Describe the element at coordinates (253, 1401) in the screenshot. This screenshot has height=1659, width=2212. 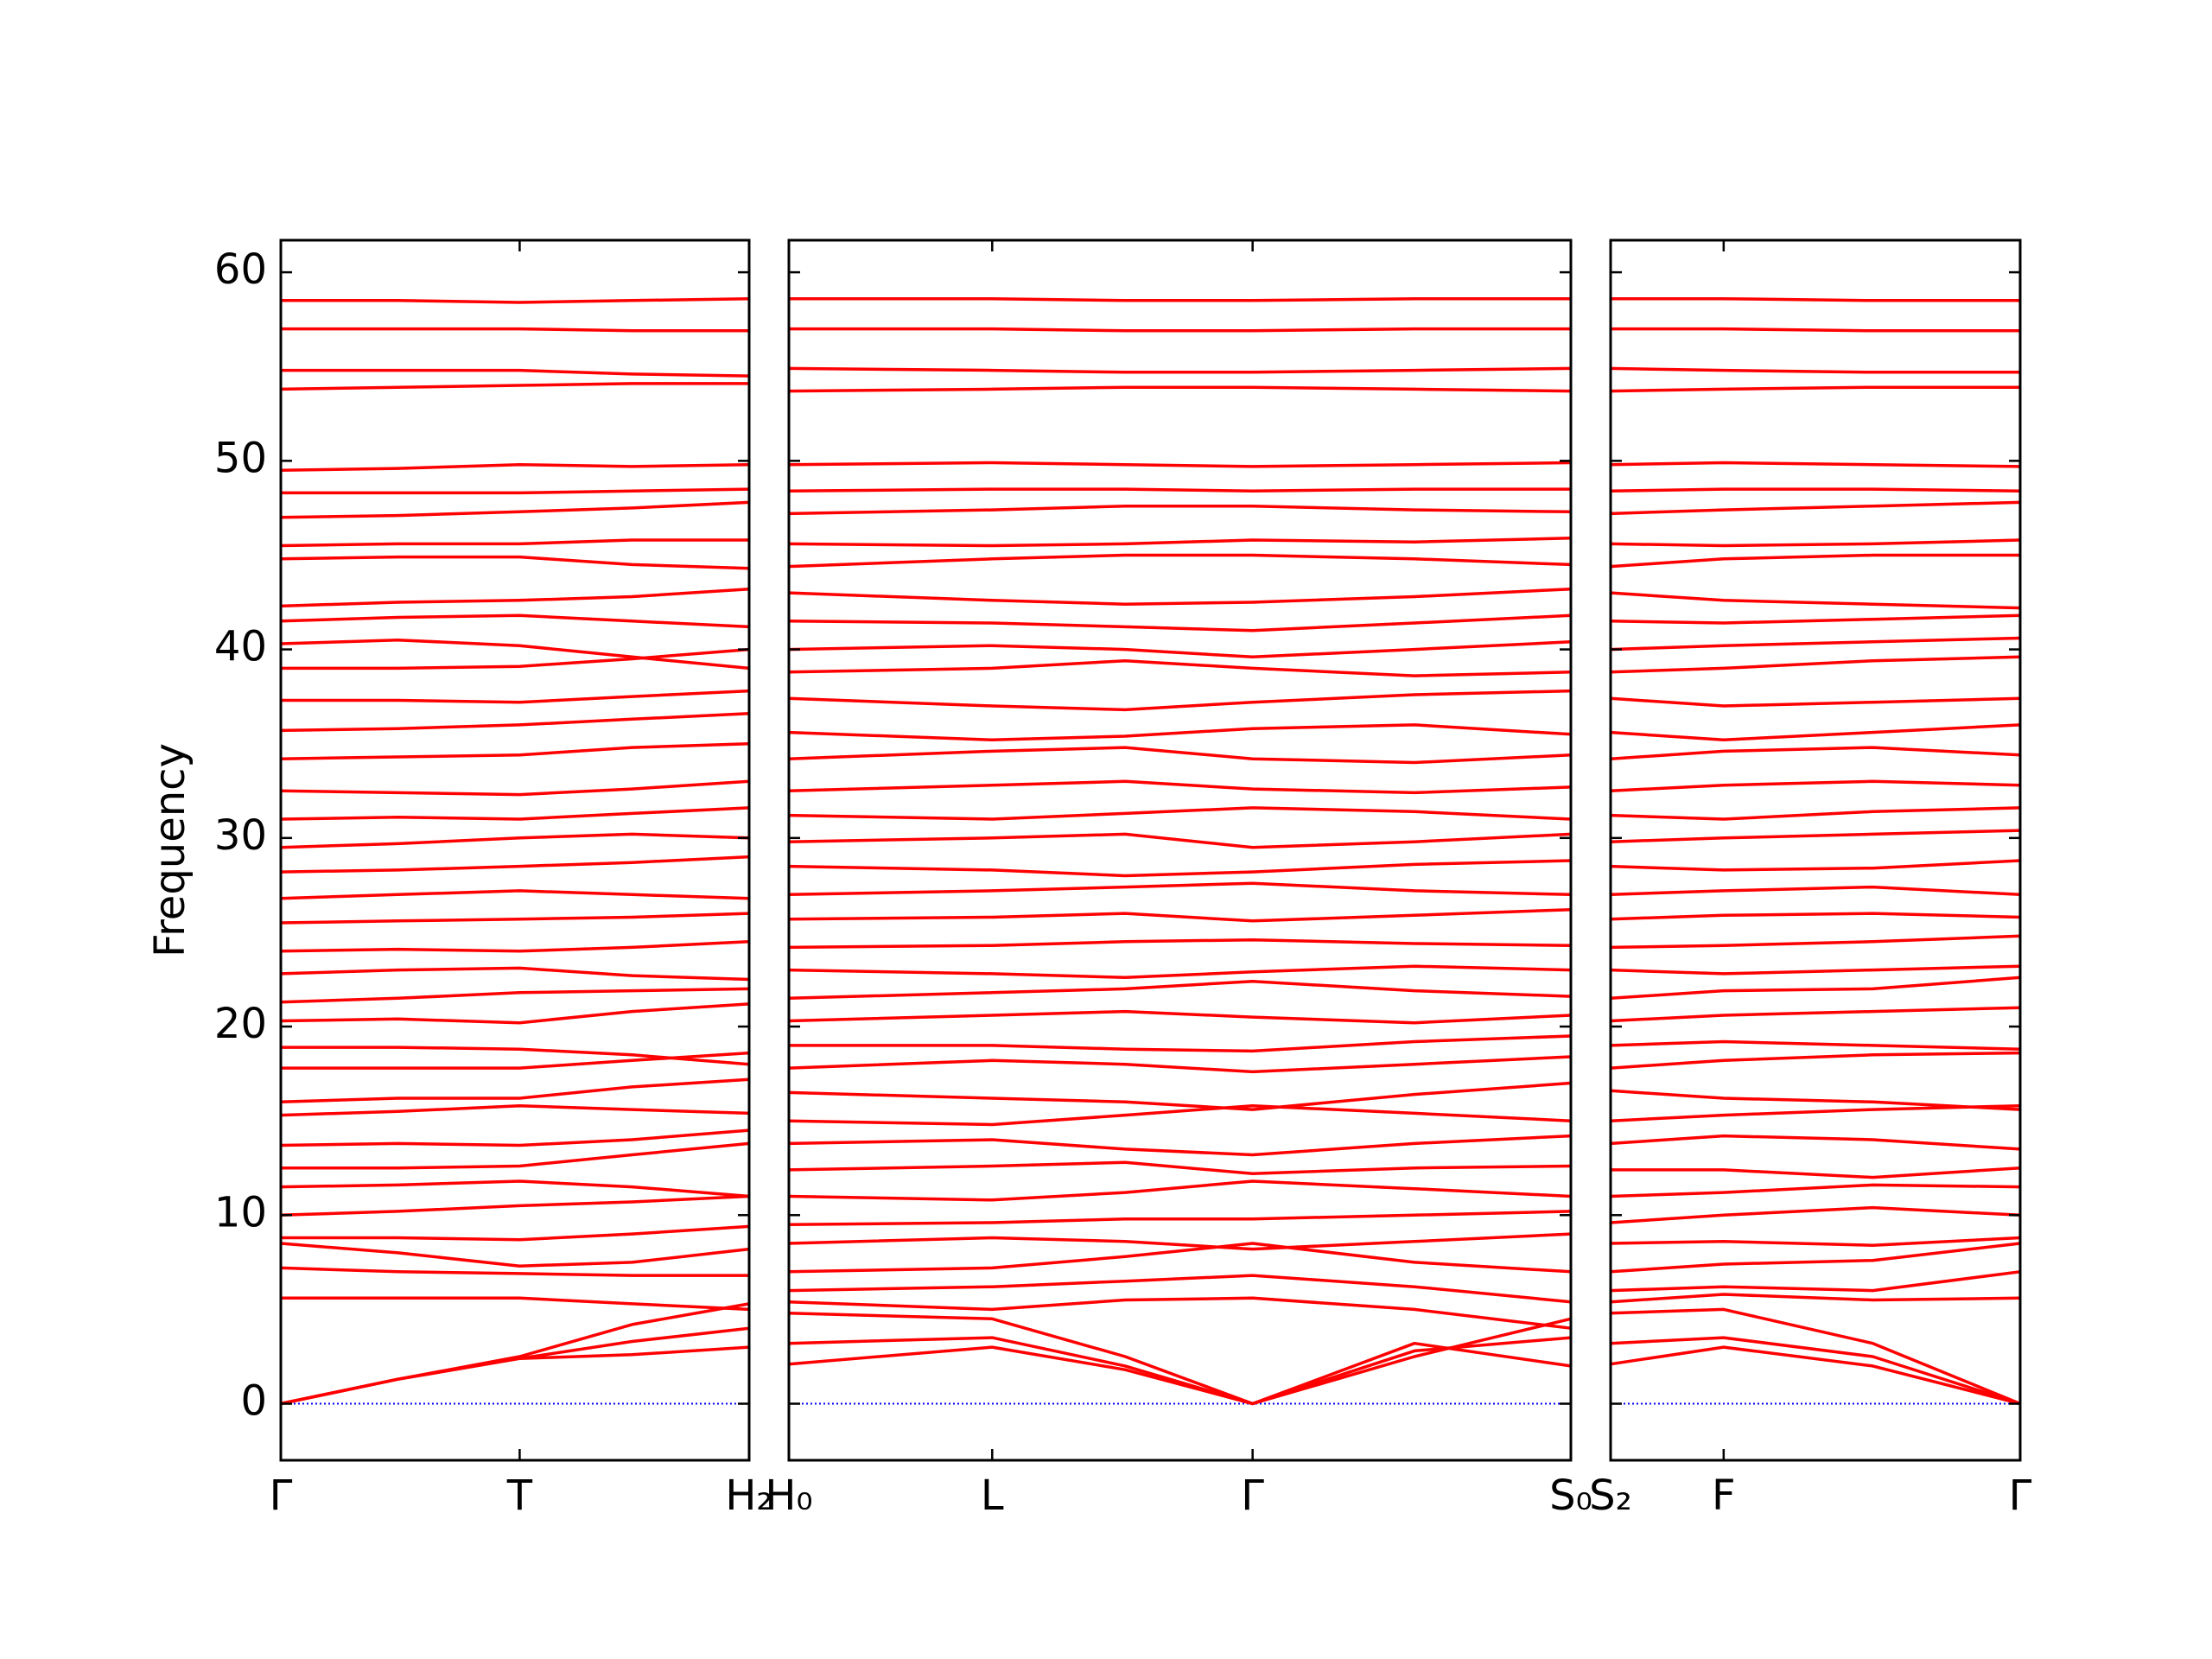
I see `y-tick-label: 0` at that location.